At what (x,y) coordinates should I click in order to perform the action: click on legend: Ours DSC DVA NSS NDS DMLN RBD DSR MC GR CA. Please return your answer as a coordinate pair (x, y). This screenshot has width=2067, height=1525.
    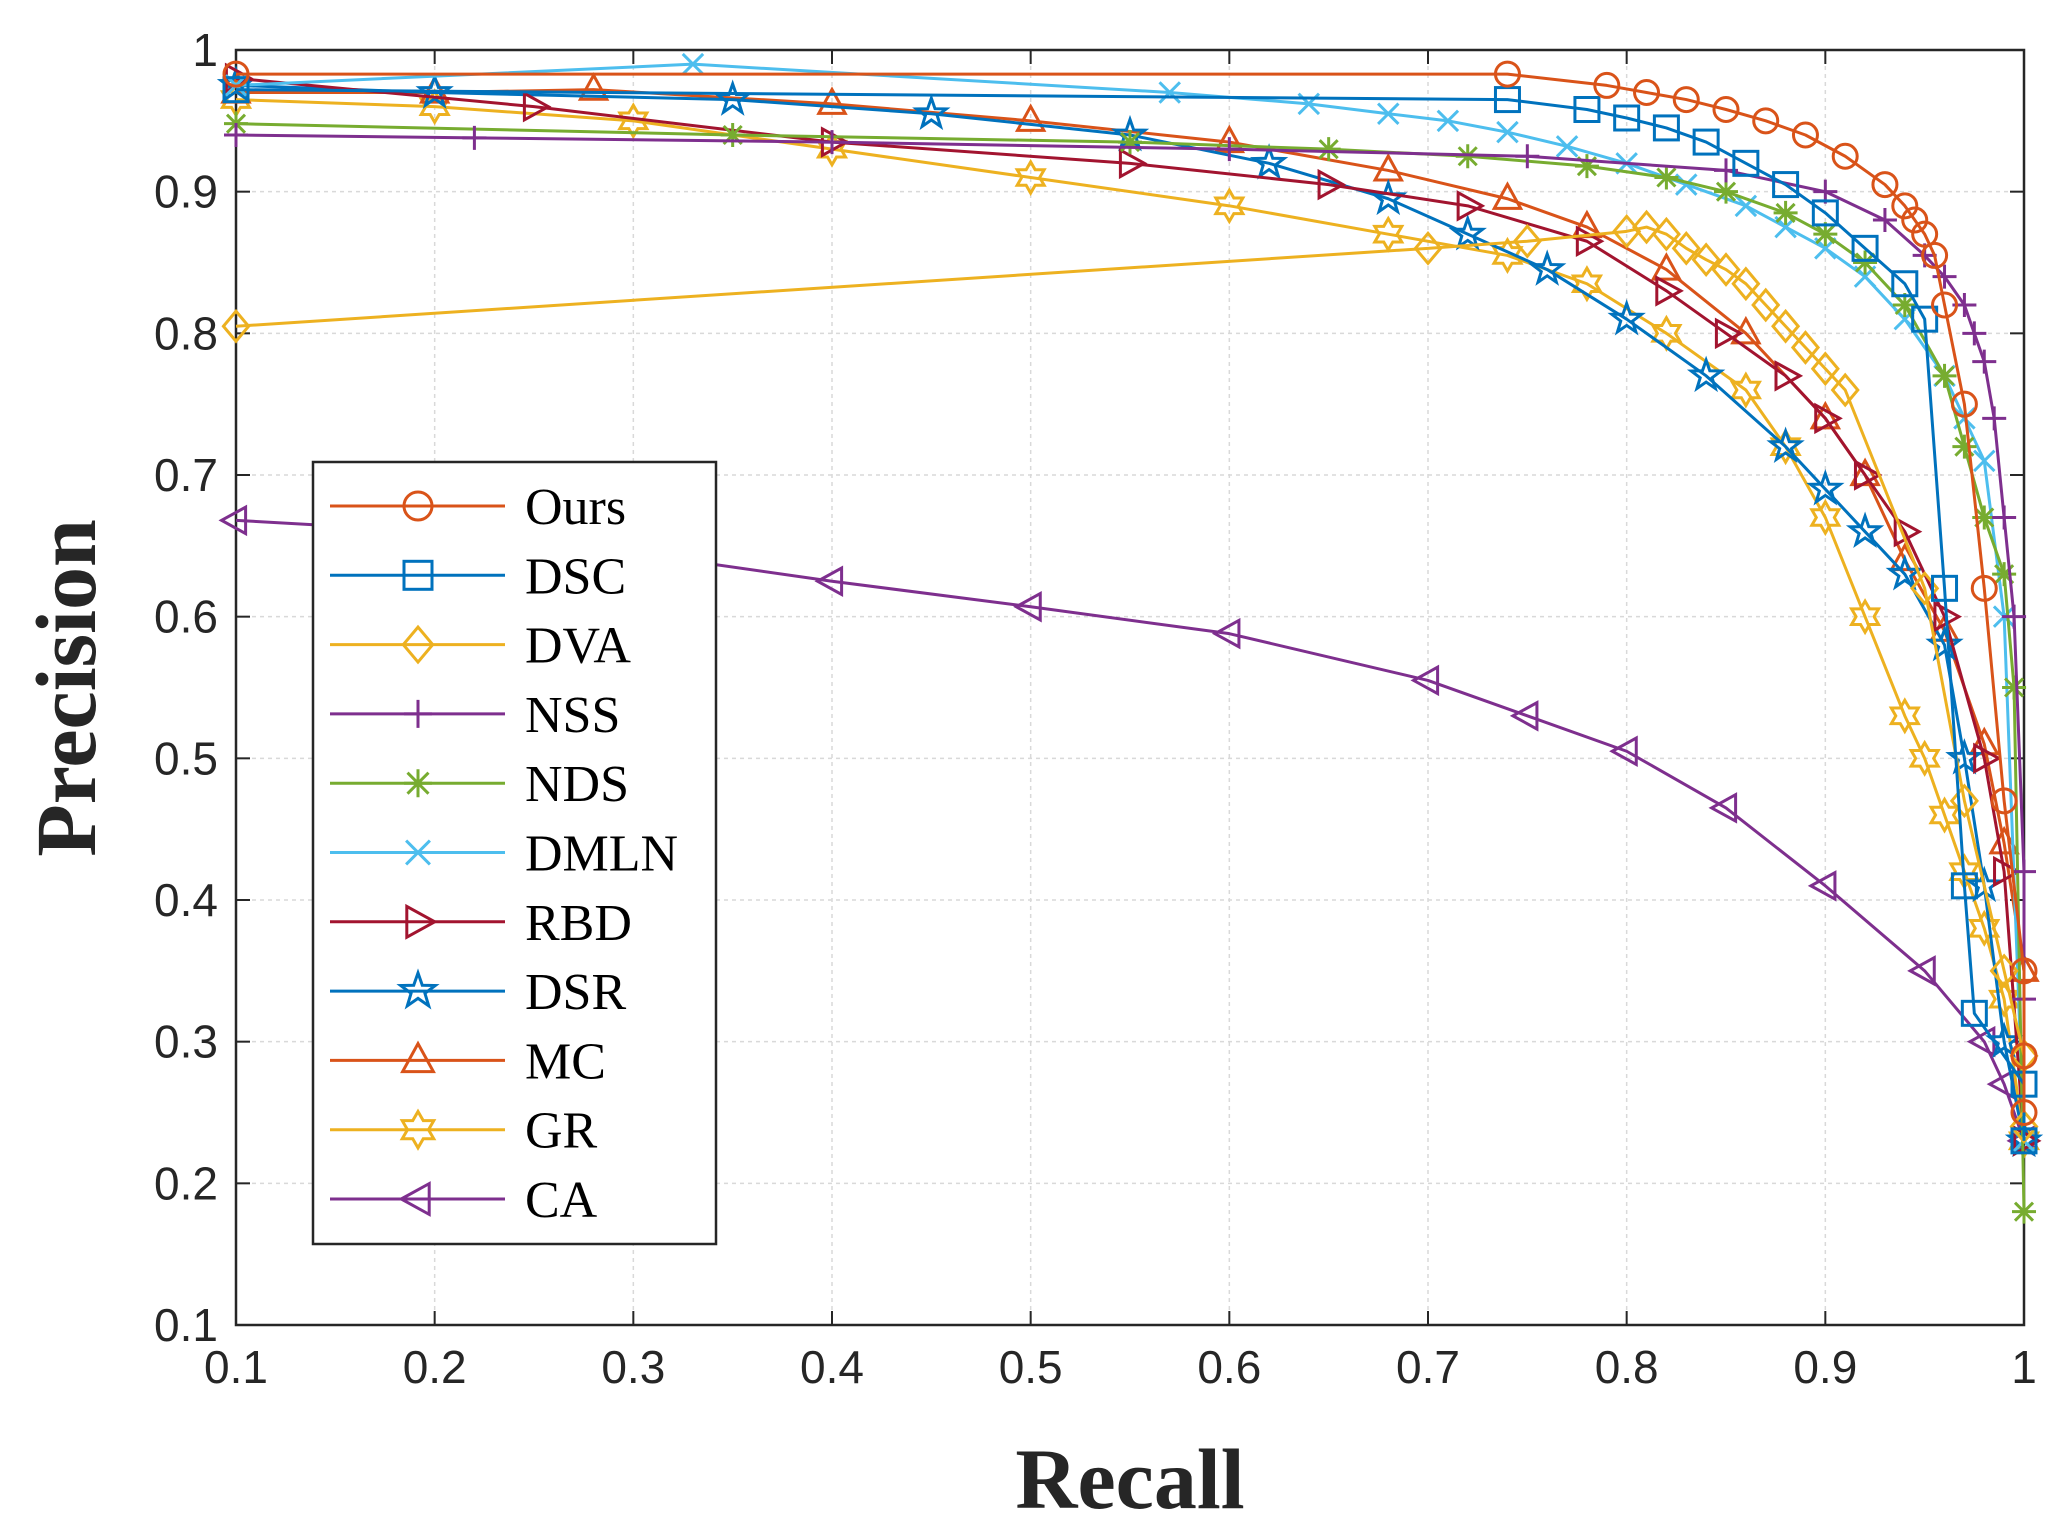
    Looking at the image, I should click on (514, 853).